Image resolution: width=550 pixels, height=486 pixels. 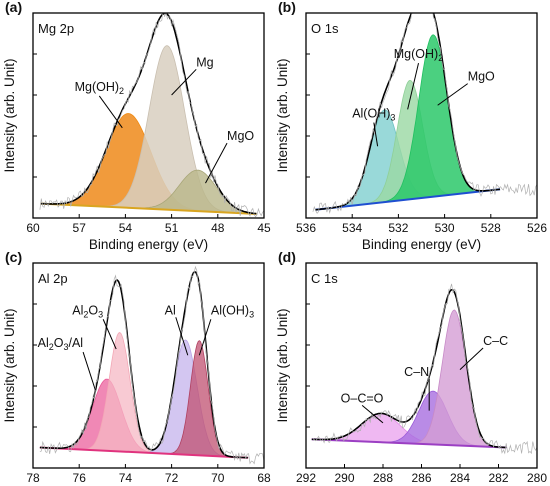 What do you see at coordinates (398, 228) in the screenshot?
I see `x-tick-label: 532` at bounding box center [398, 228].